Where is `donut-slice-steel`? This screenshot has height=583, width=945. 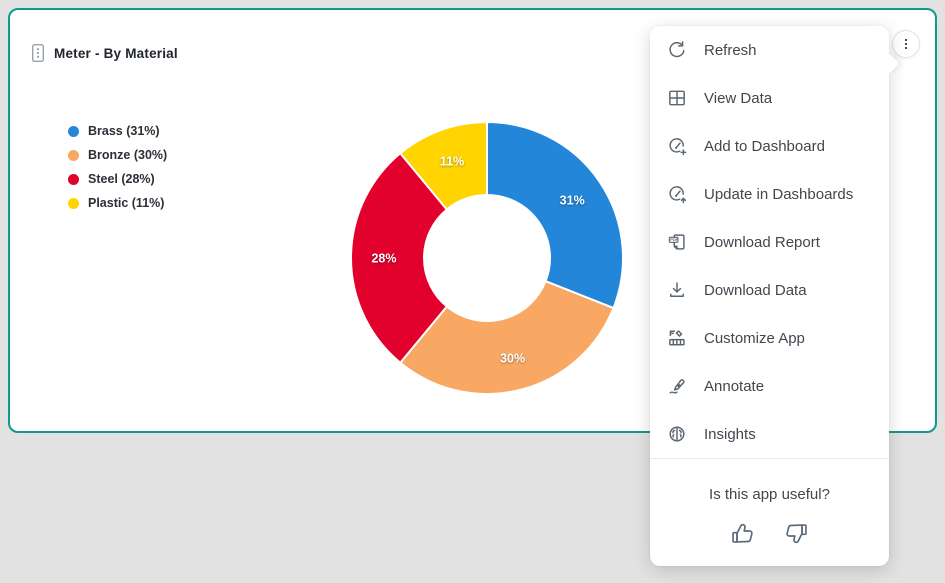
donut-slice-steel is located at coordinates (399, 258).